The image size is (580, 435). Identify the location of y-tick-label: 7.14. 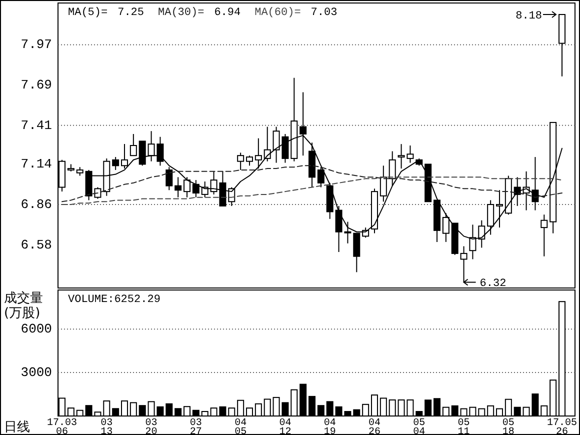
(36, 164).